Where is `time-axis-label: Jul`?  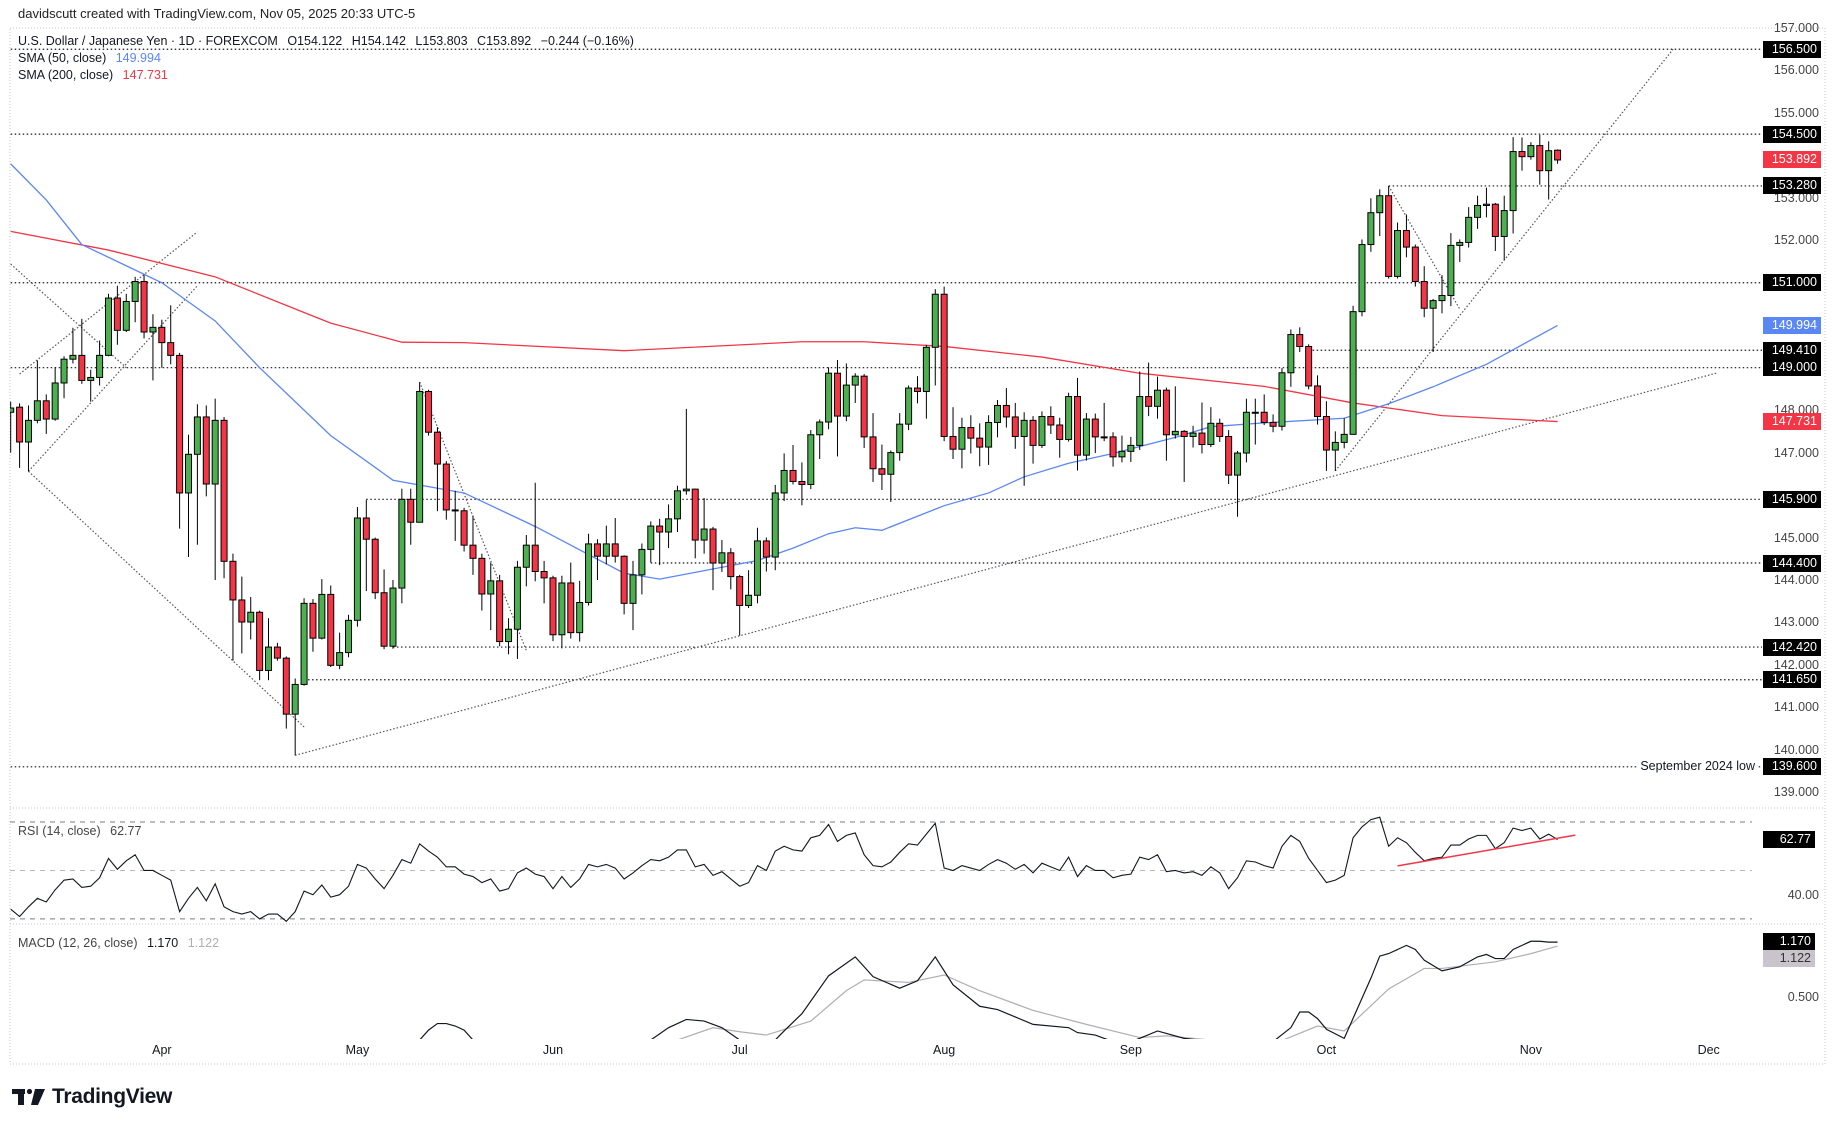
time-axis-label: Jul is located at coordinates (739, 1050).